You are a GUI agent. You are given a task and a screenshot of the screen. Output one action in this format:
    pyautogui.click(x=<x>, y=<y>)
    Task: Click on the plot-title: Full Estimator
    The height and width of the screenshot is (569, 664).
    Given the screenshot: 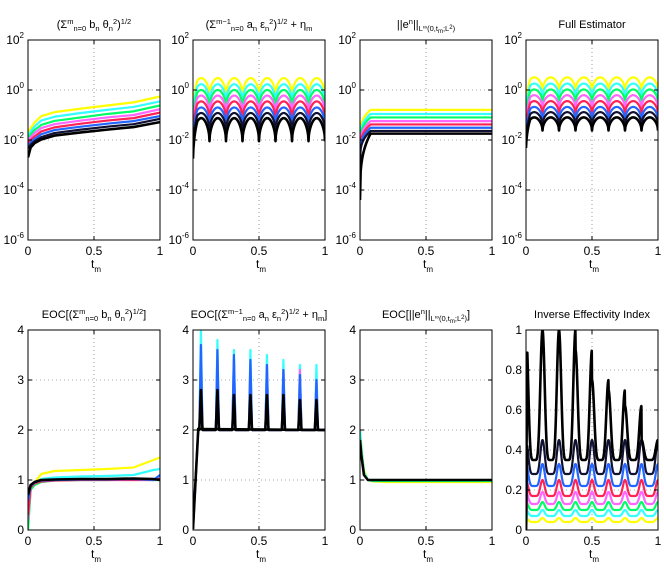 What is the action you would take?
    pyautogui.click(x=592, y=25)
    